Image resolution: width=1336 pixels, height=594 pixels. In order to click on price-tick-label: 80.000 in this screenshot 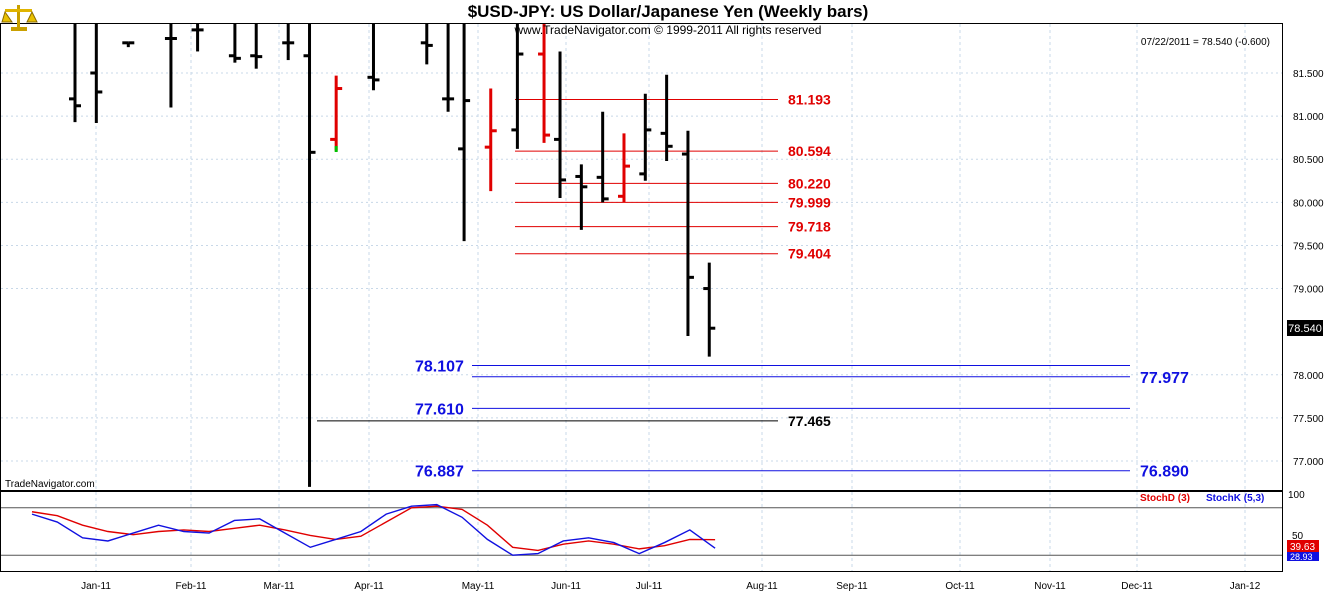, I will do `click(1308, 203)`.